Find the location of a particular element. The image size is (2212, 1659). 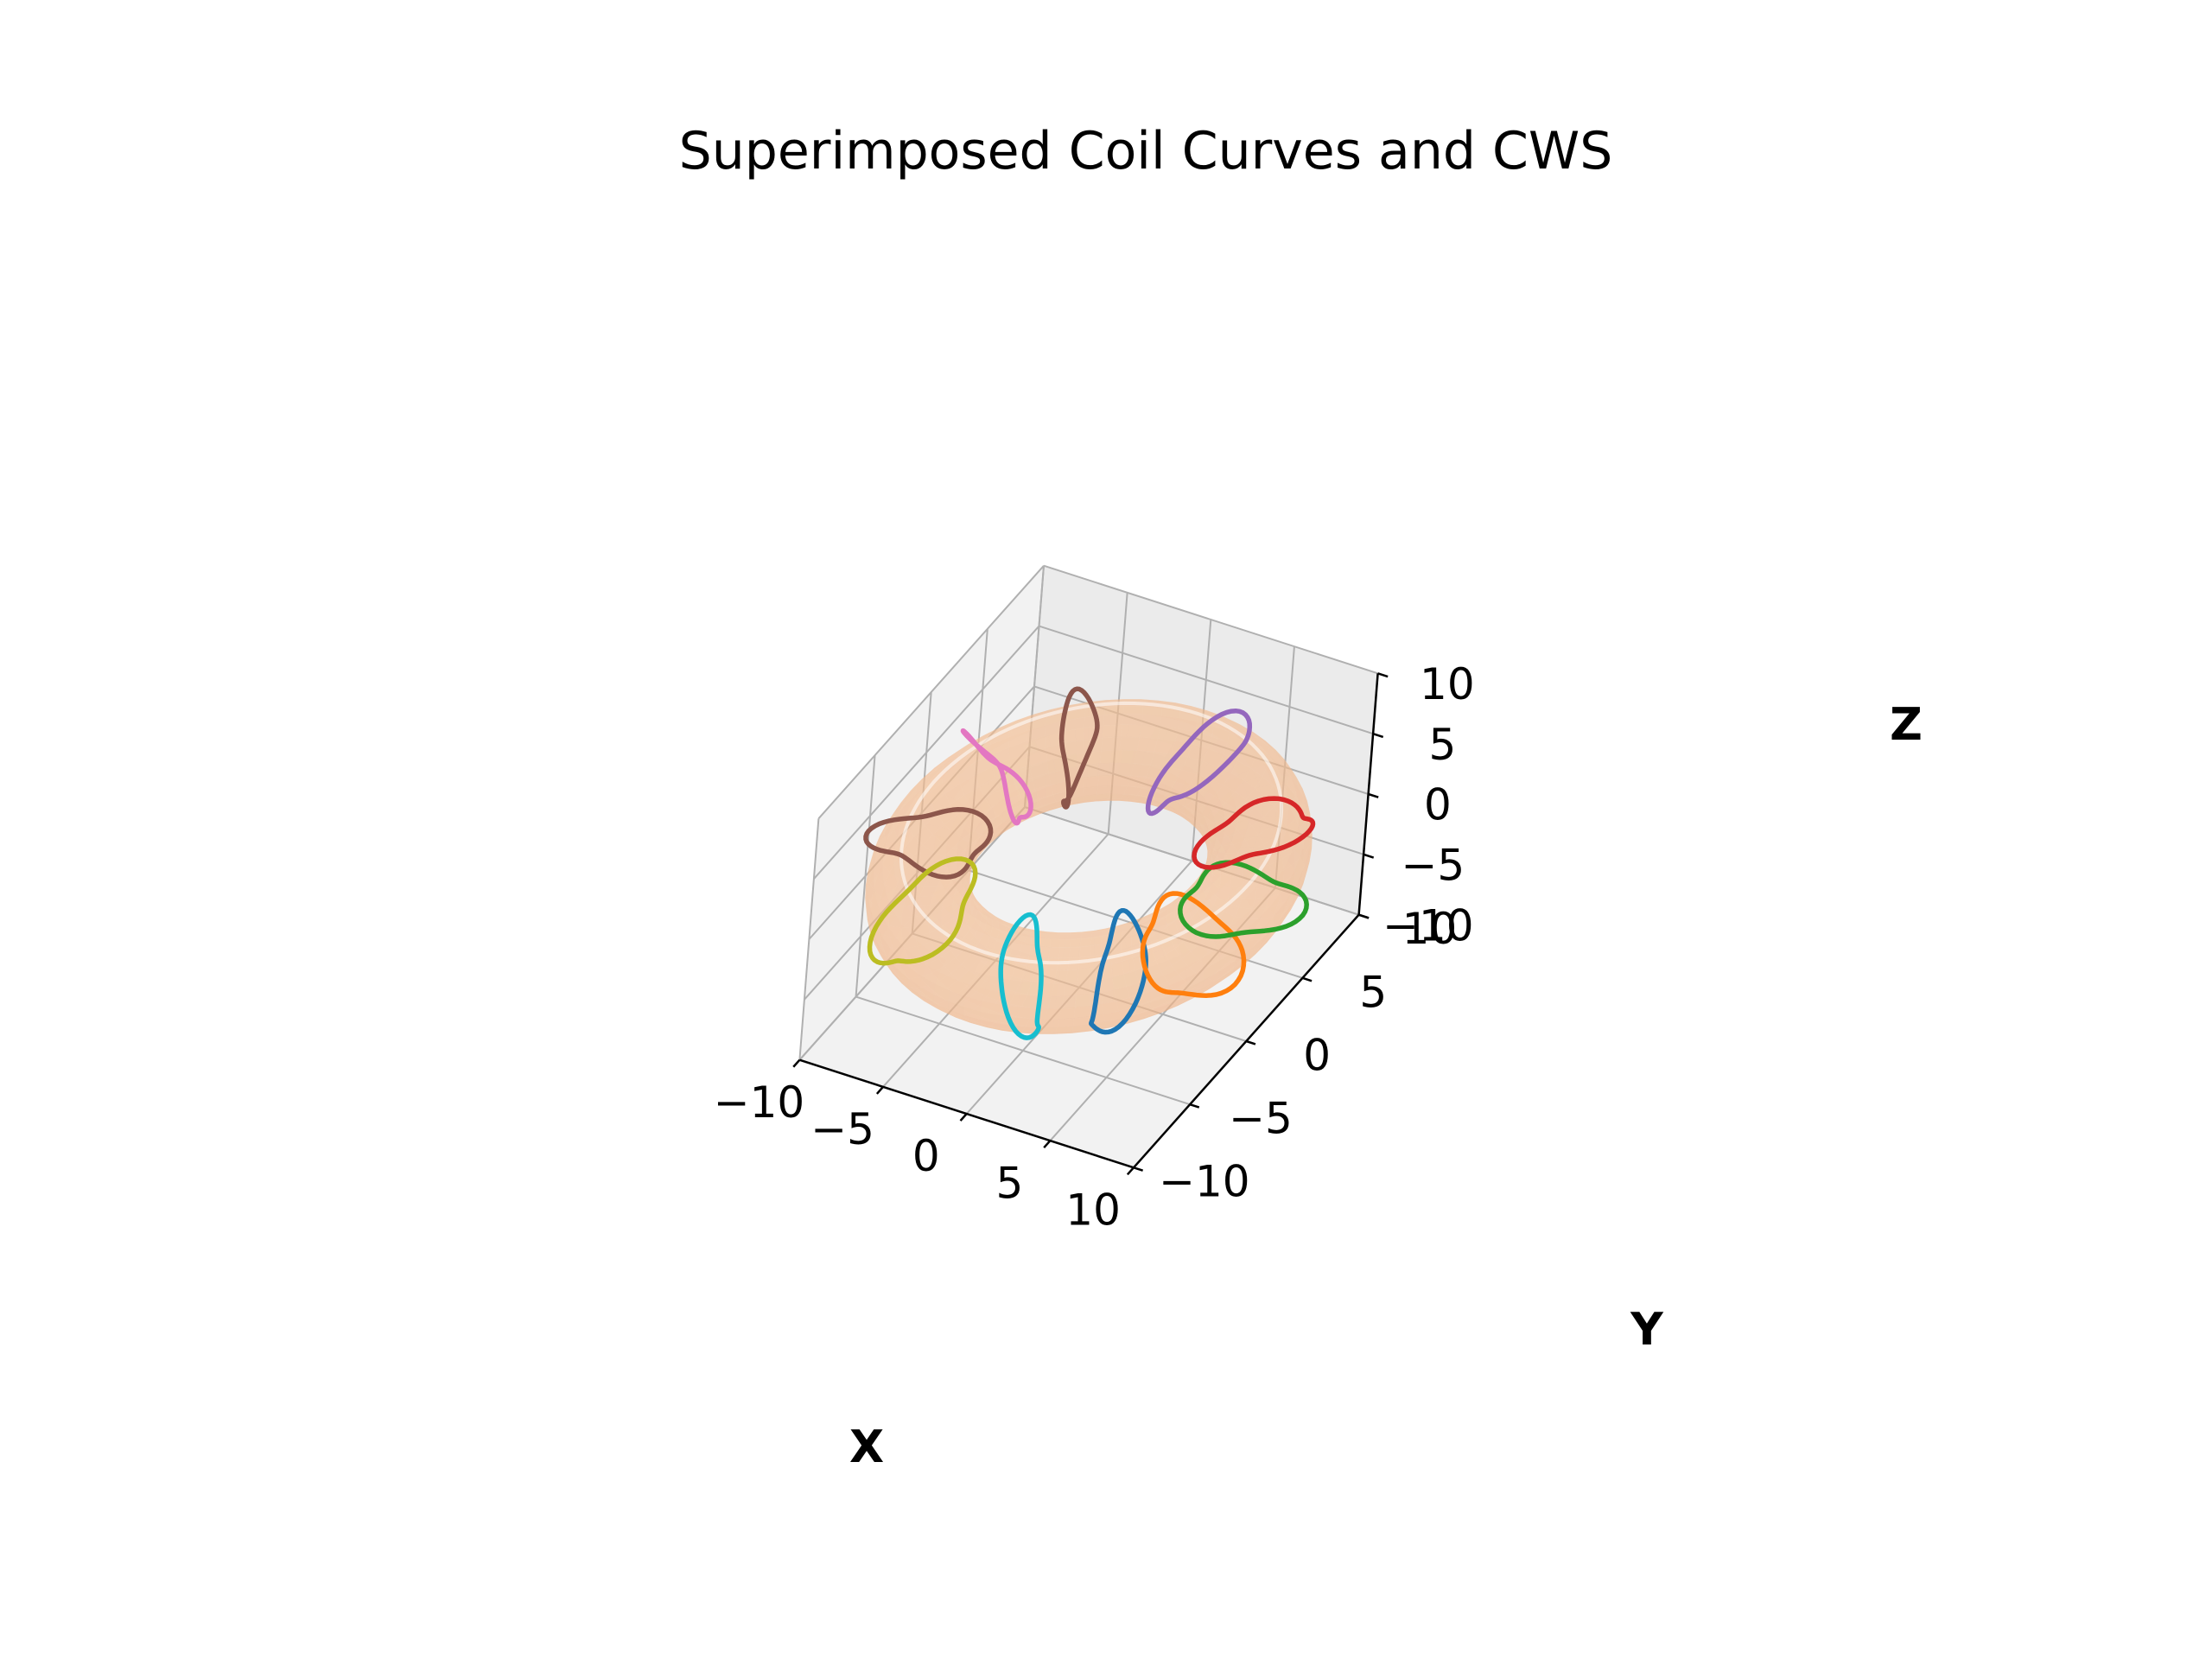

surface-highlight is located at coordinates (1091, 833).